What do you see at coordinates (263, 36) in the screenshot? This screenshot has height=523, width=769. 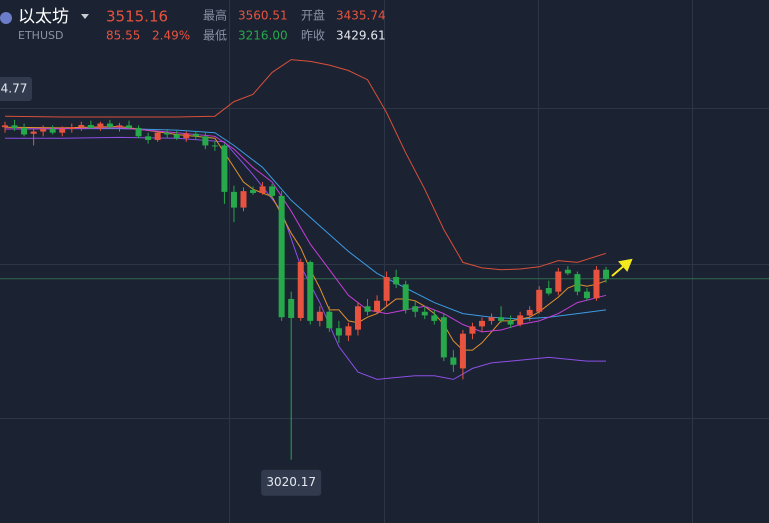 I see `stat-value: 3216.00` at bounding box center [263, 36].